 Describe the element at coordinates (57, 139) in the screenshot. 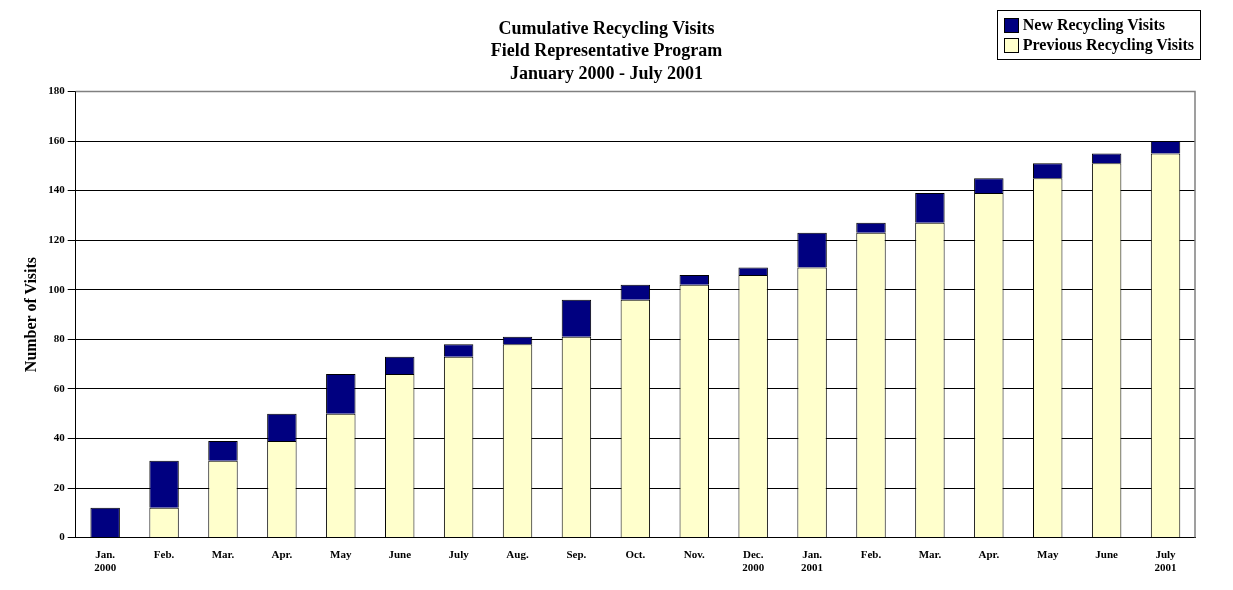

I see `y-tick-label: 160` at that location.